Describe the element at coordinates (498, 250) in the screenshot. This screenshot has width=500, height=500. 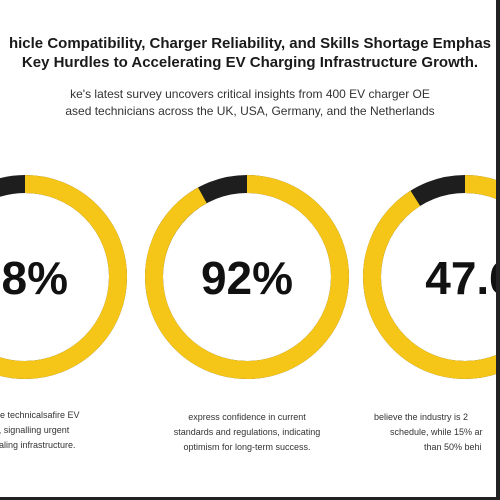
I see `frame-right-border` at that location.